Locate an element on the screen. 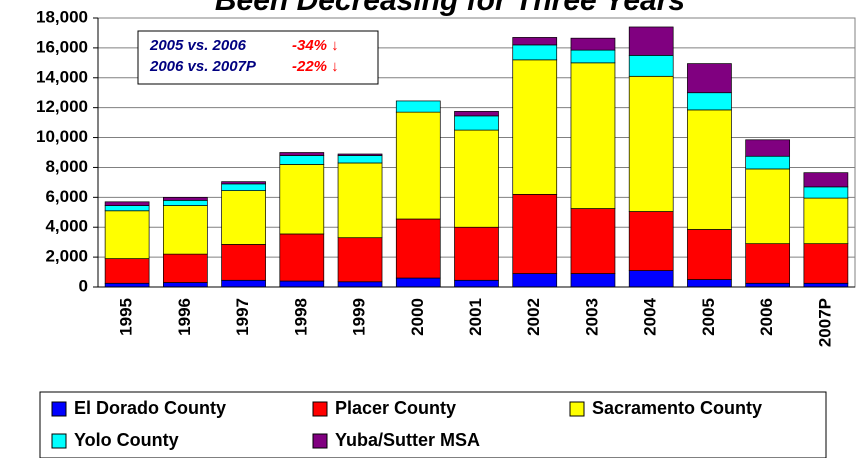  y-tick-label: 8,000 is located at coordinates (66, 166).